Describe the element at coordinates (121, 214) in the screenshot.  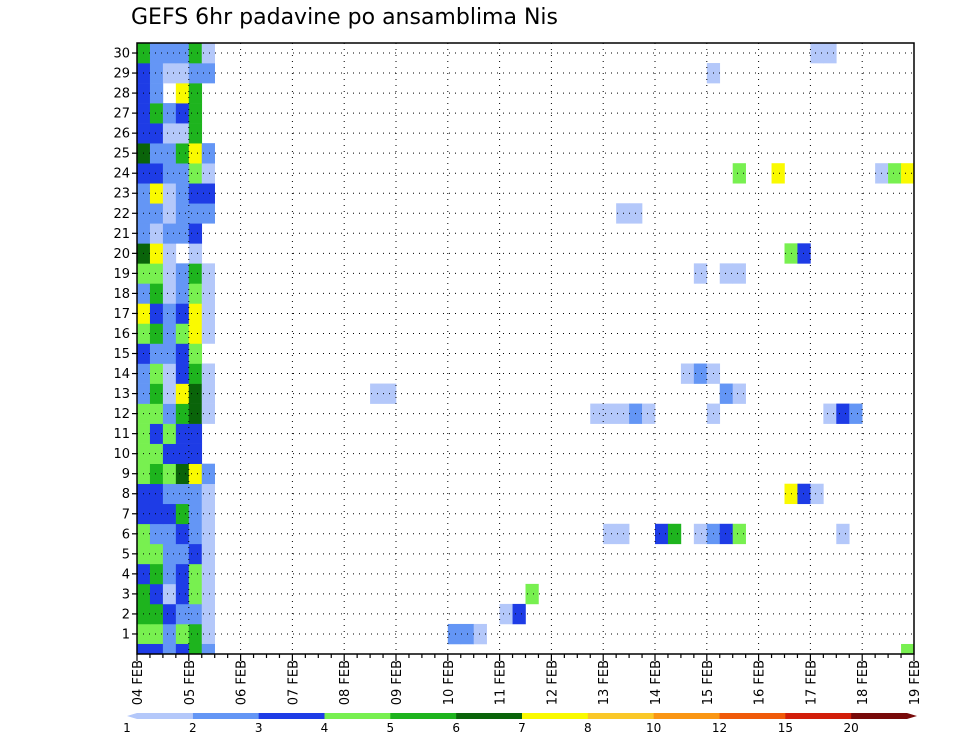
I see `y-tick-label: 22` at that location.